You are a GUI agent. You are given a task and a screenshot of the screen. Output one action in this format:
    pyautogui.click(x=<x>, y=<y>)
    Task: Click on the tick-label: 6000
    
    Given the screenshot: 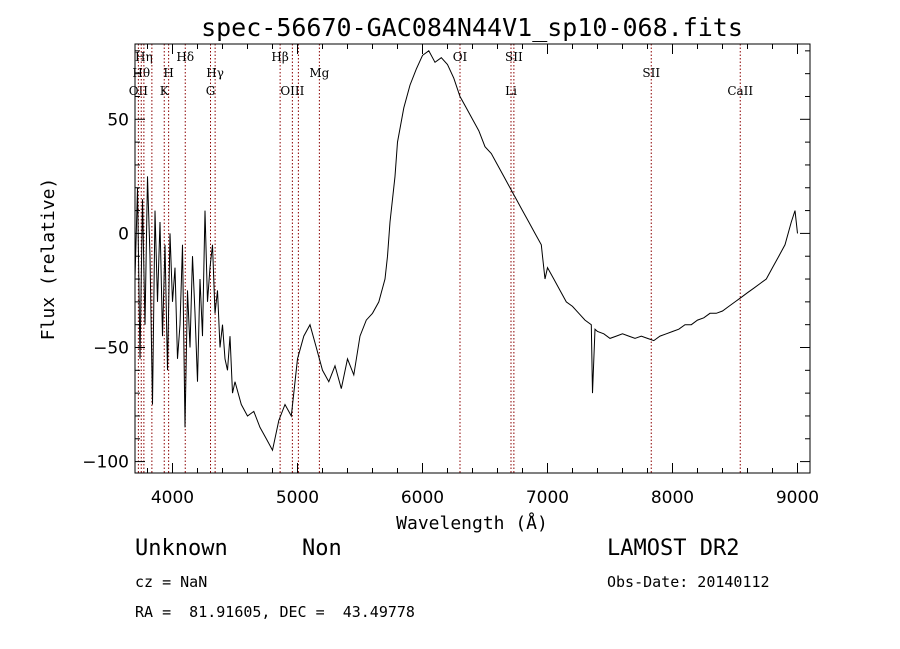 What is the action you would take?
    pyautogui.click(x=422, y=498)
    